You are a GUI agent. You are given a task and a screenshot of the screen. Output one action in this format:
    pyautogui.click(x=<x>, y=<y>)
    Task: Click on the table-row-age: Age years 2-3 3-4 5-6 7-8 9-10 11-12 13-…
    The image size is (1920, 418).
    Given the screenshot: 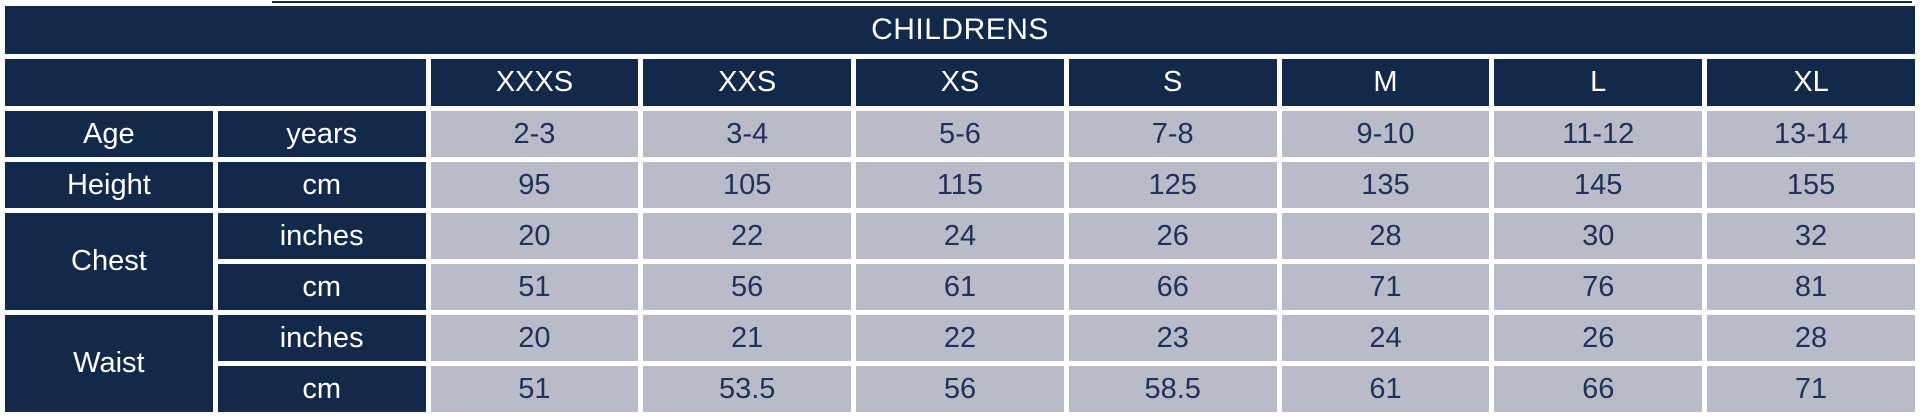 What is the action you would take?
    pyautogui.click(x=960, y=134)
    